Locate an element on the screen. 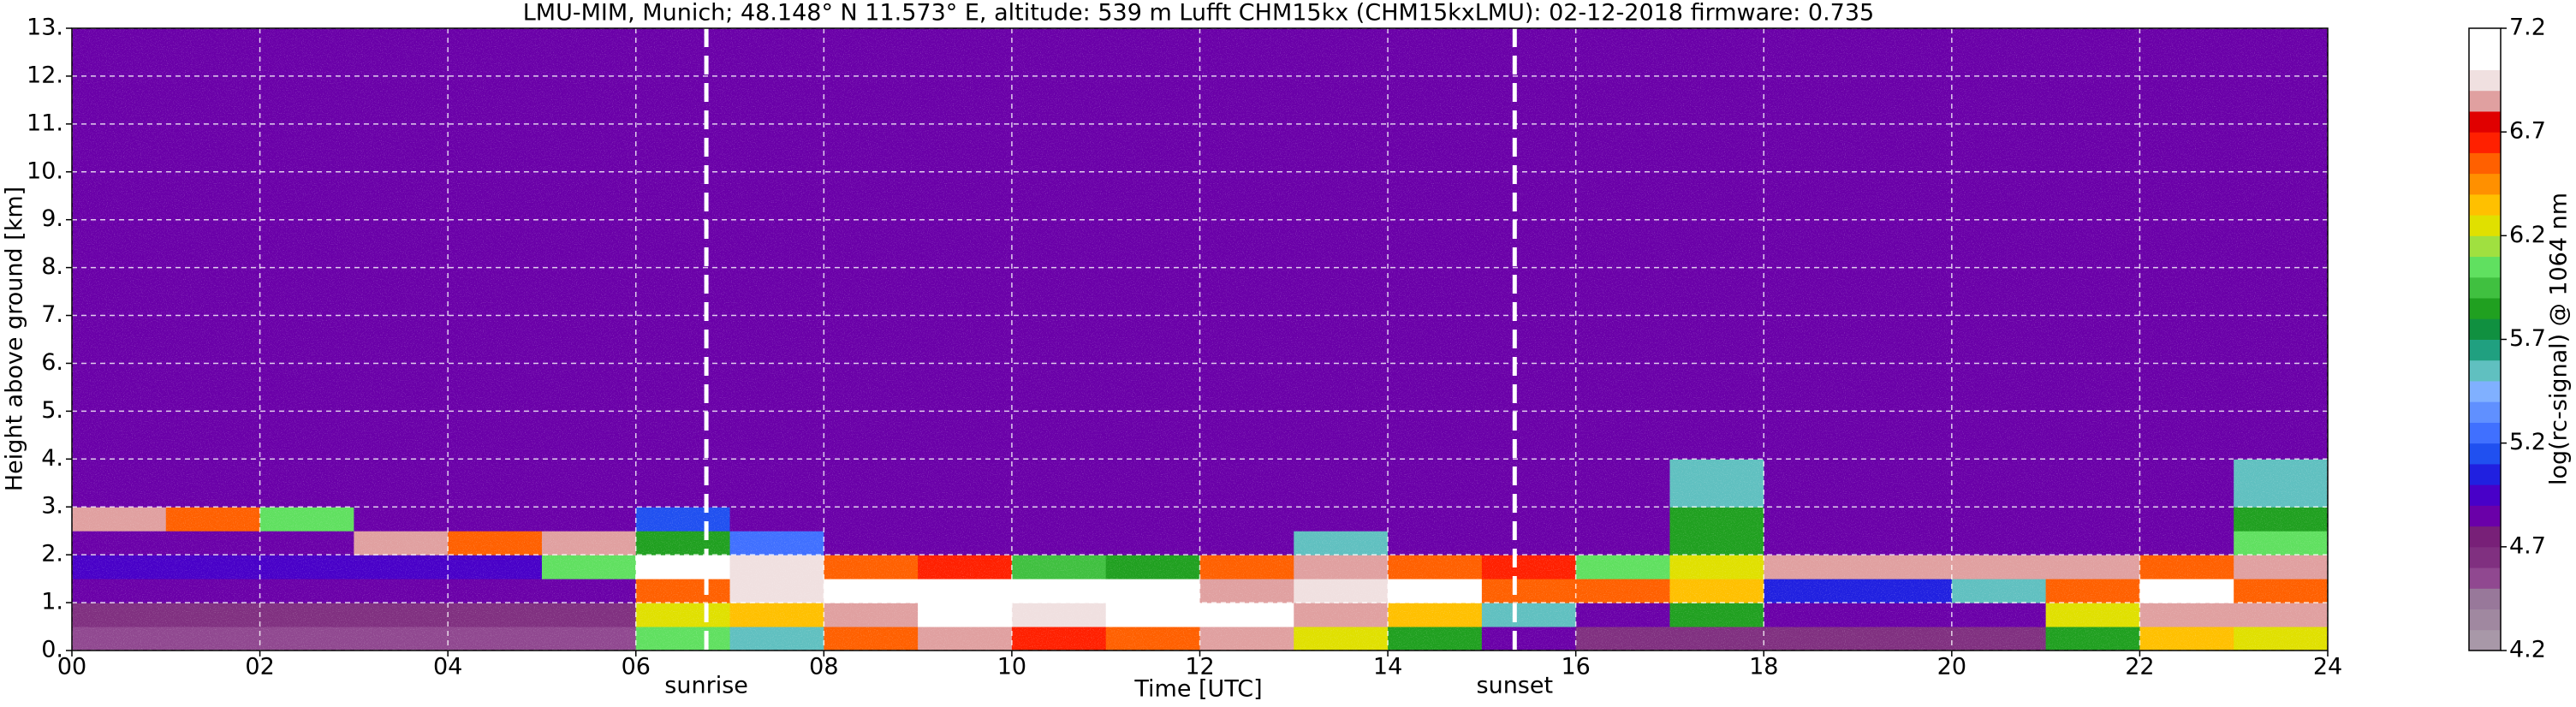  y-tick-label: 5. is located at coordinates (52, 410).